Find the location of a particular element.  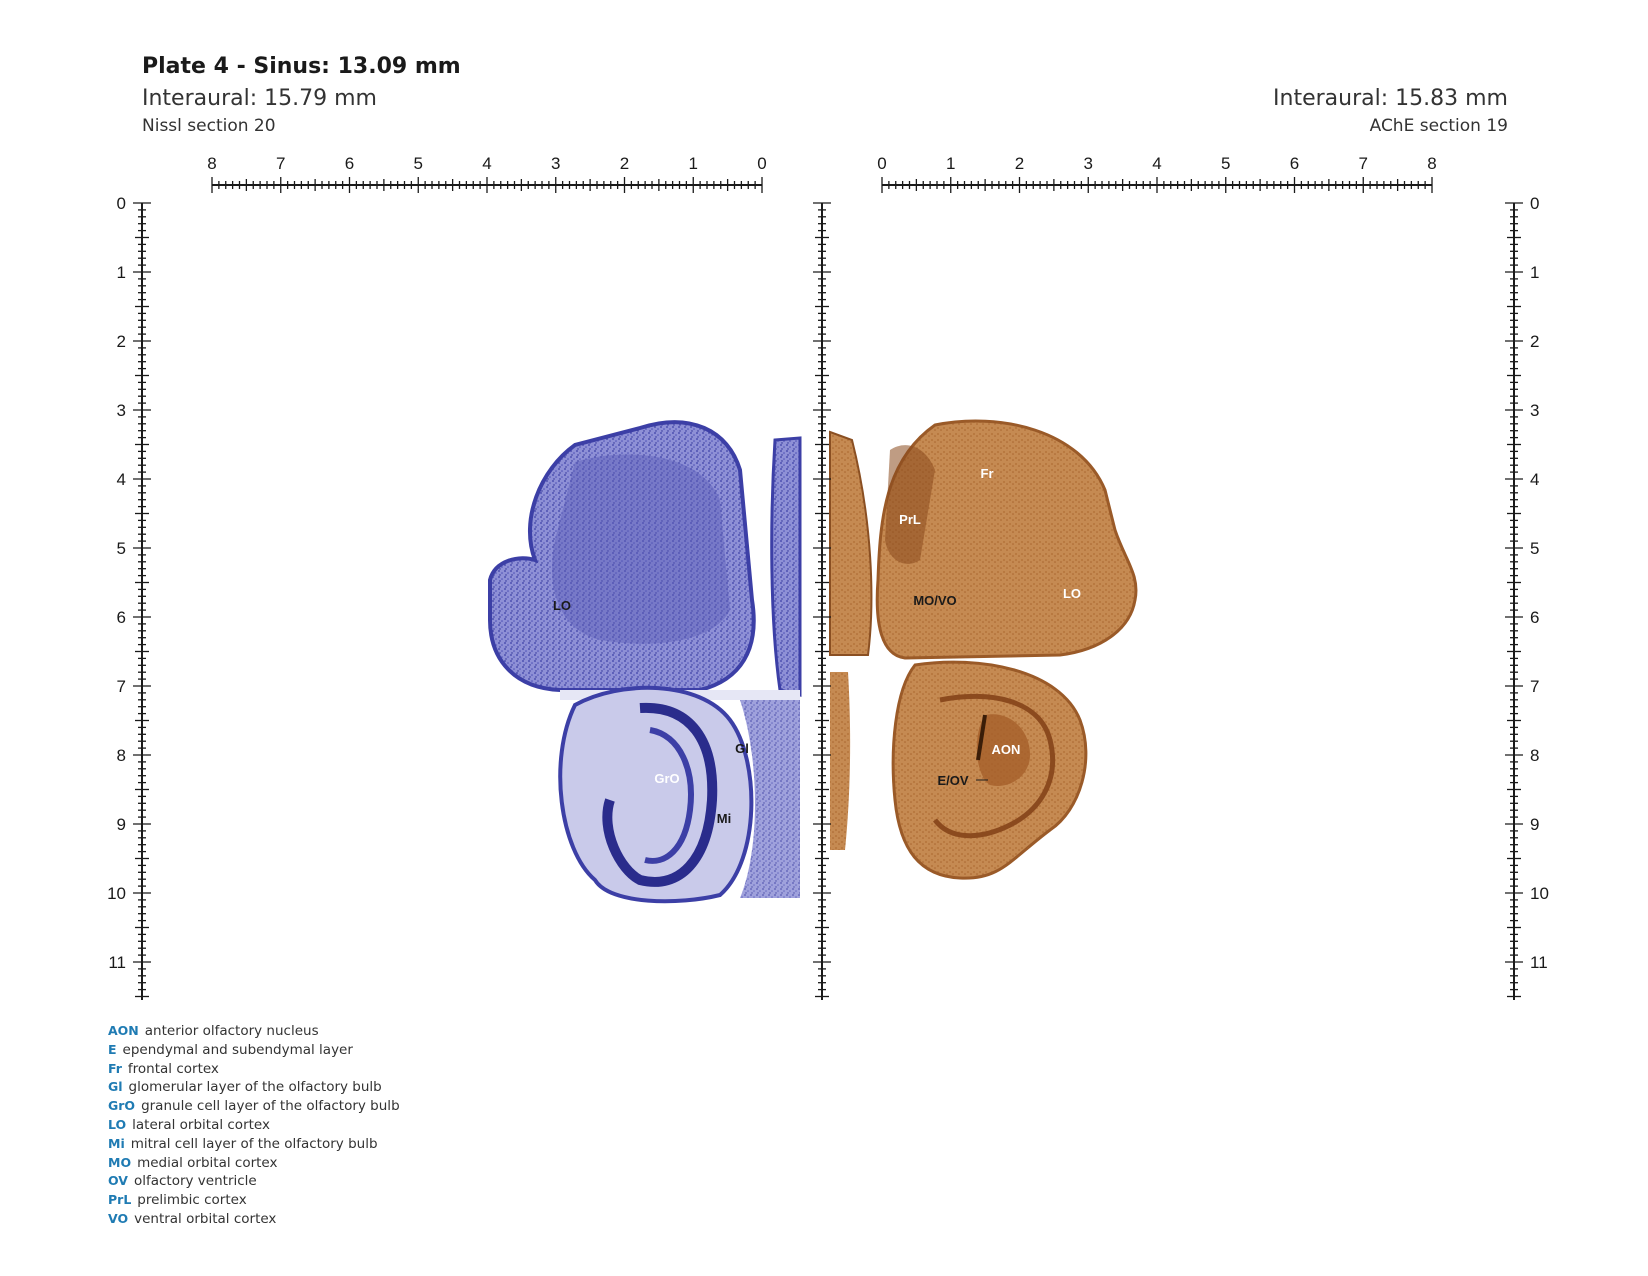

nissl-cortex is located at coordinates (622, 556).